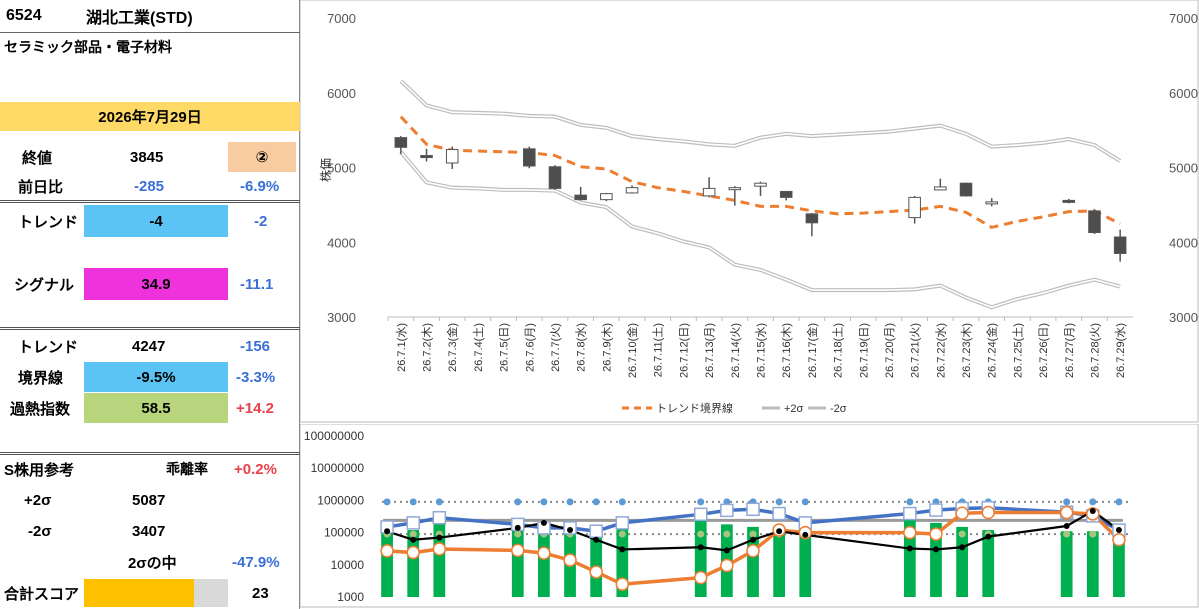 This screenshot has width=1199, height=609. What do you see at coordinates (262, 157) in the screenshot?
I see `close-badge: ②` at bounding box center [262, 157].